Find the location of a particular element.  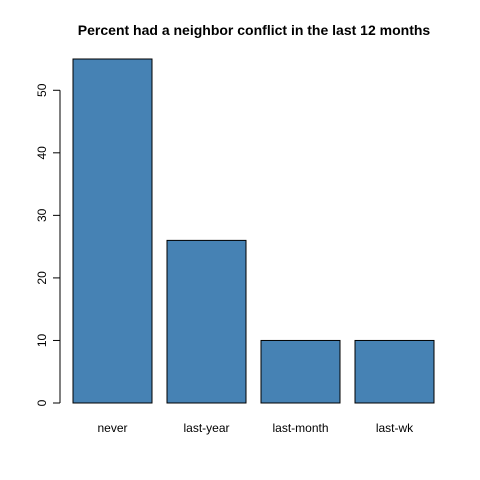

bar-last-year is located at coordinates (206, 321).